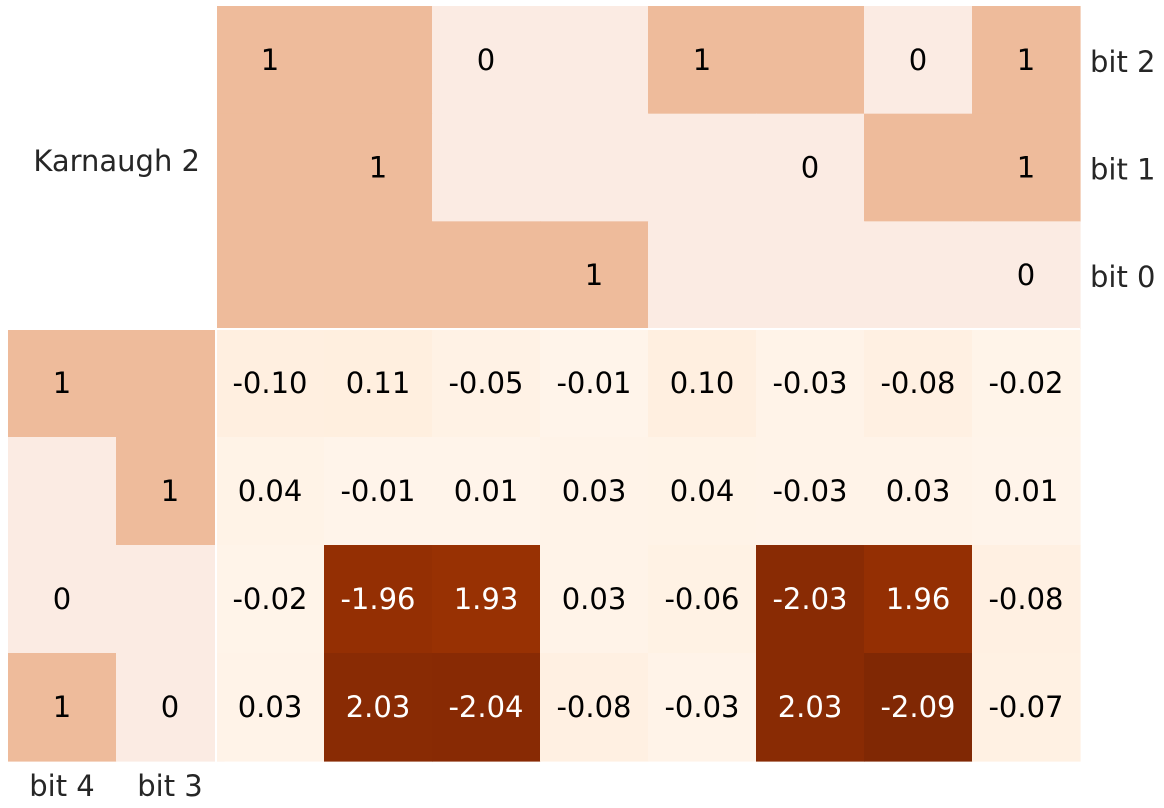 The image size is (1164, 808). I want to click on left-col-labels: bit 4 bit 3, so click(116, 786).